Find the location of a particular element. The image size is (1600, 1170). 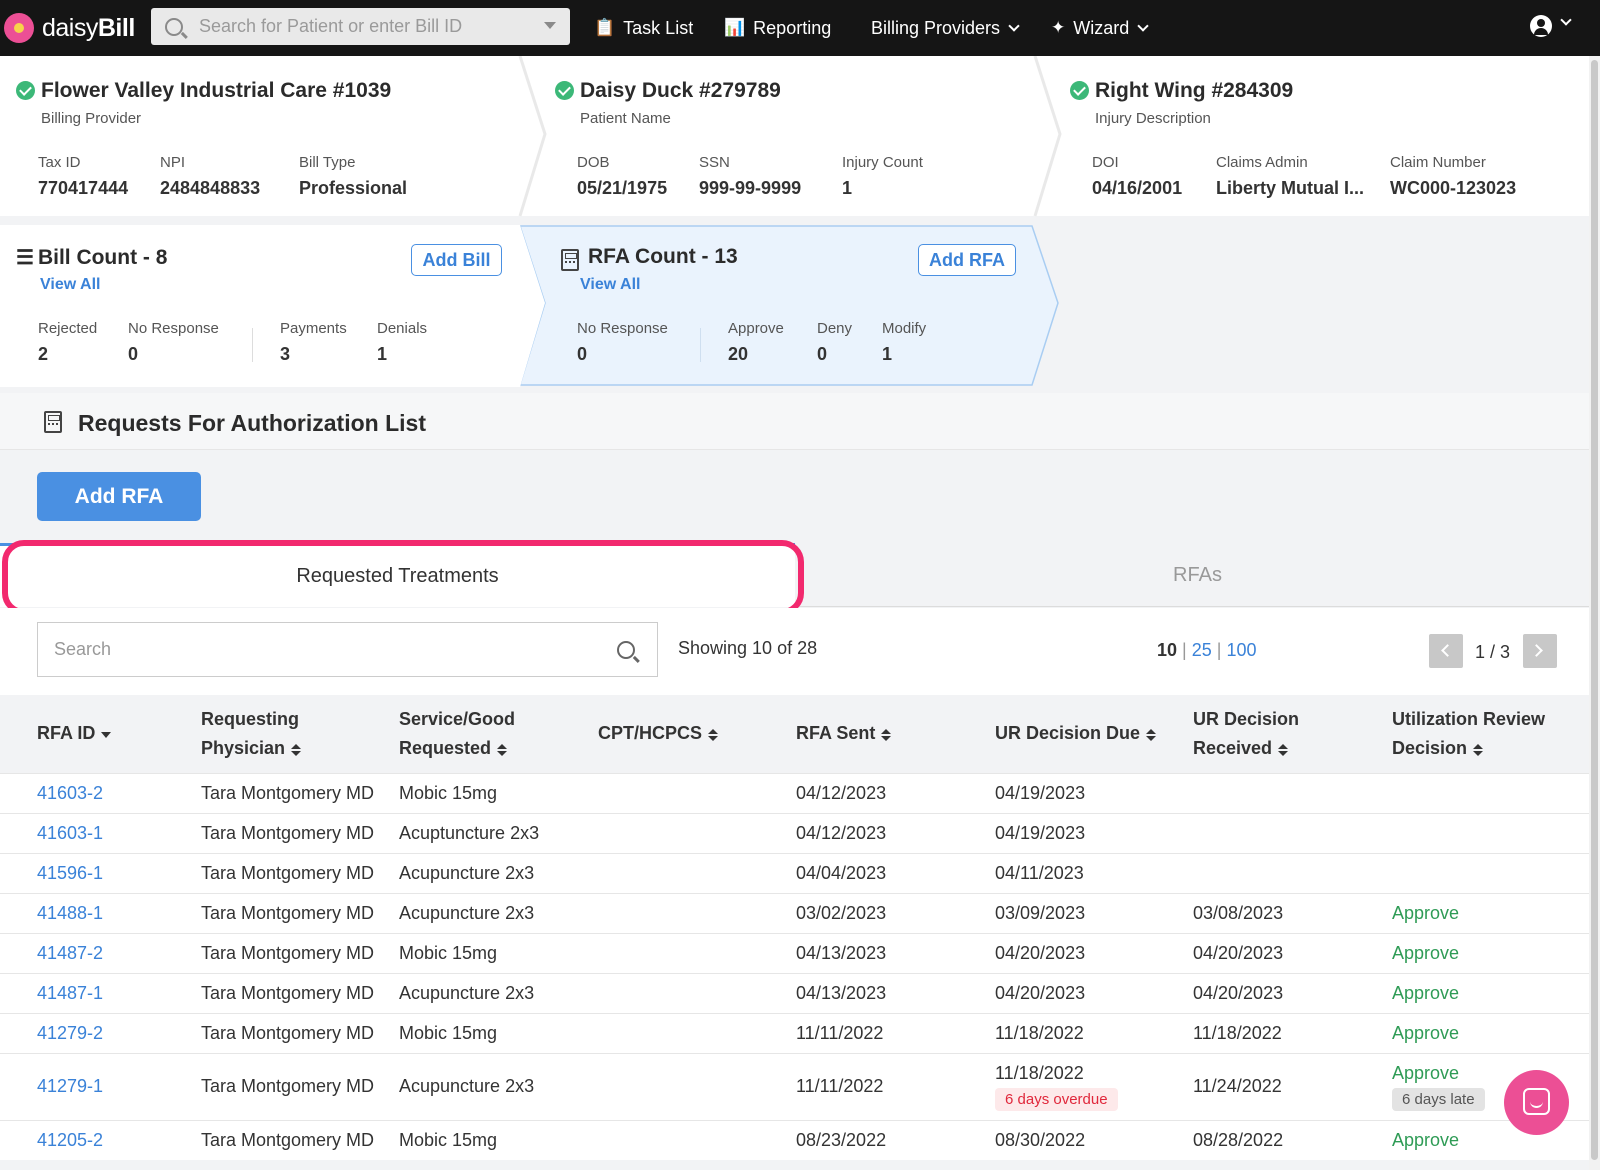

rejected-value: 2 is located at coordinates (43, 354).